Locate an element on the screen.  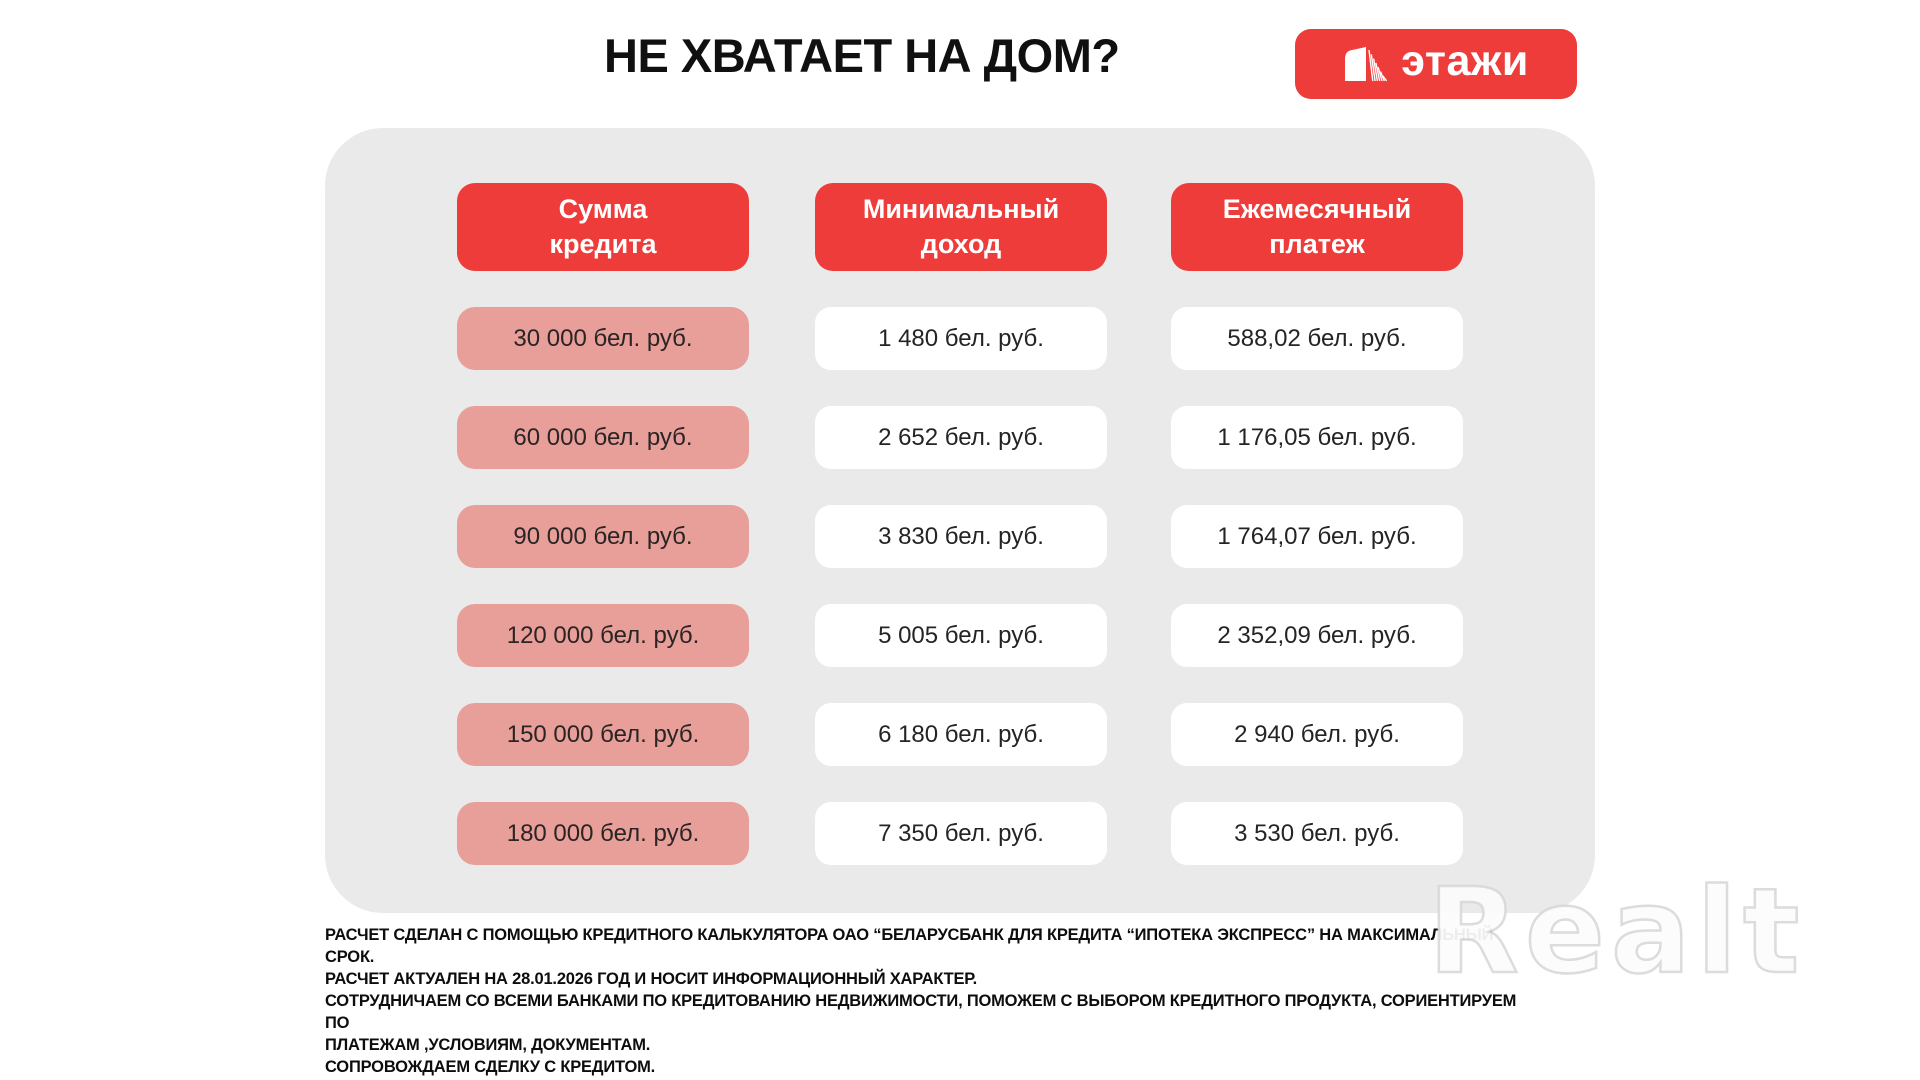
building-icon is located at coordinates (1366, 64).